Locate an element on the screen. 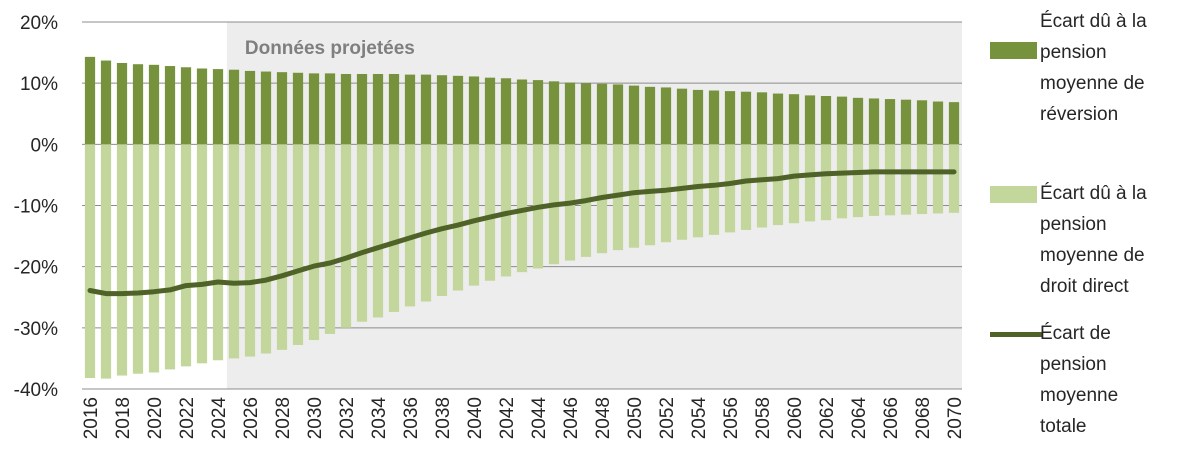 This screenshot has width=1177, height=464. bar-direct-2053 is located at coordinates (682, 192).